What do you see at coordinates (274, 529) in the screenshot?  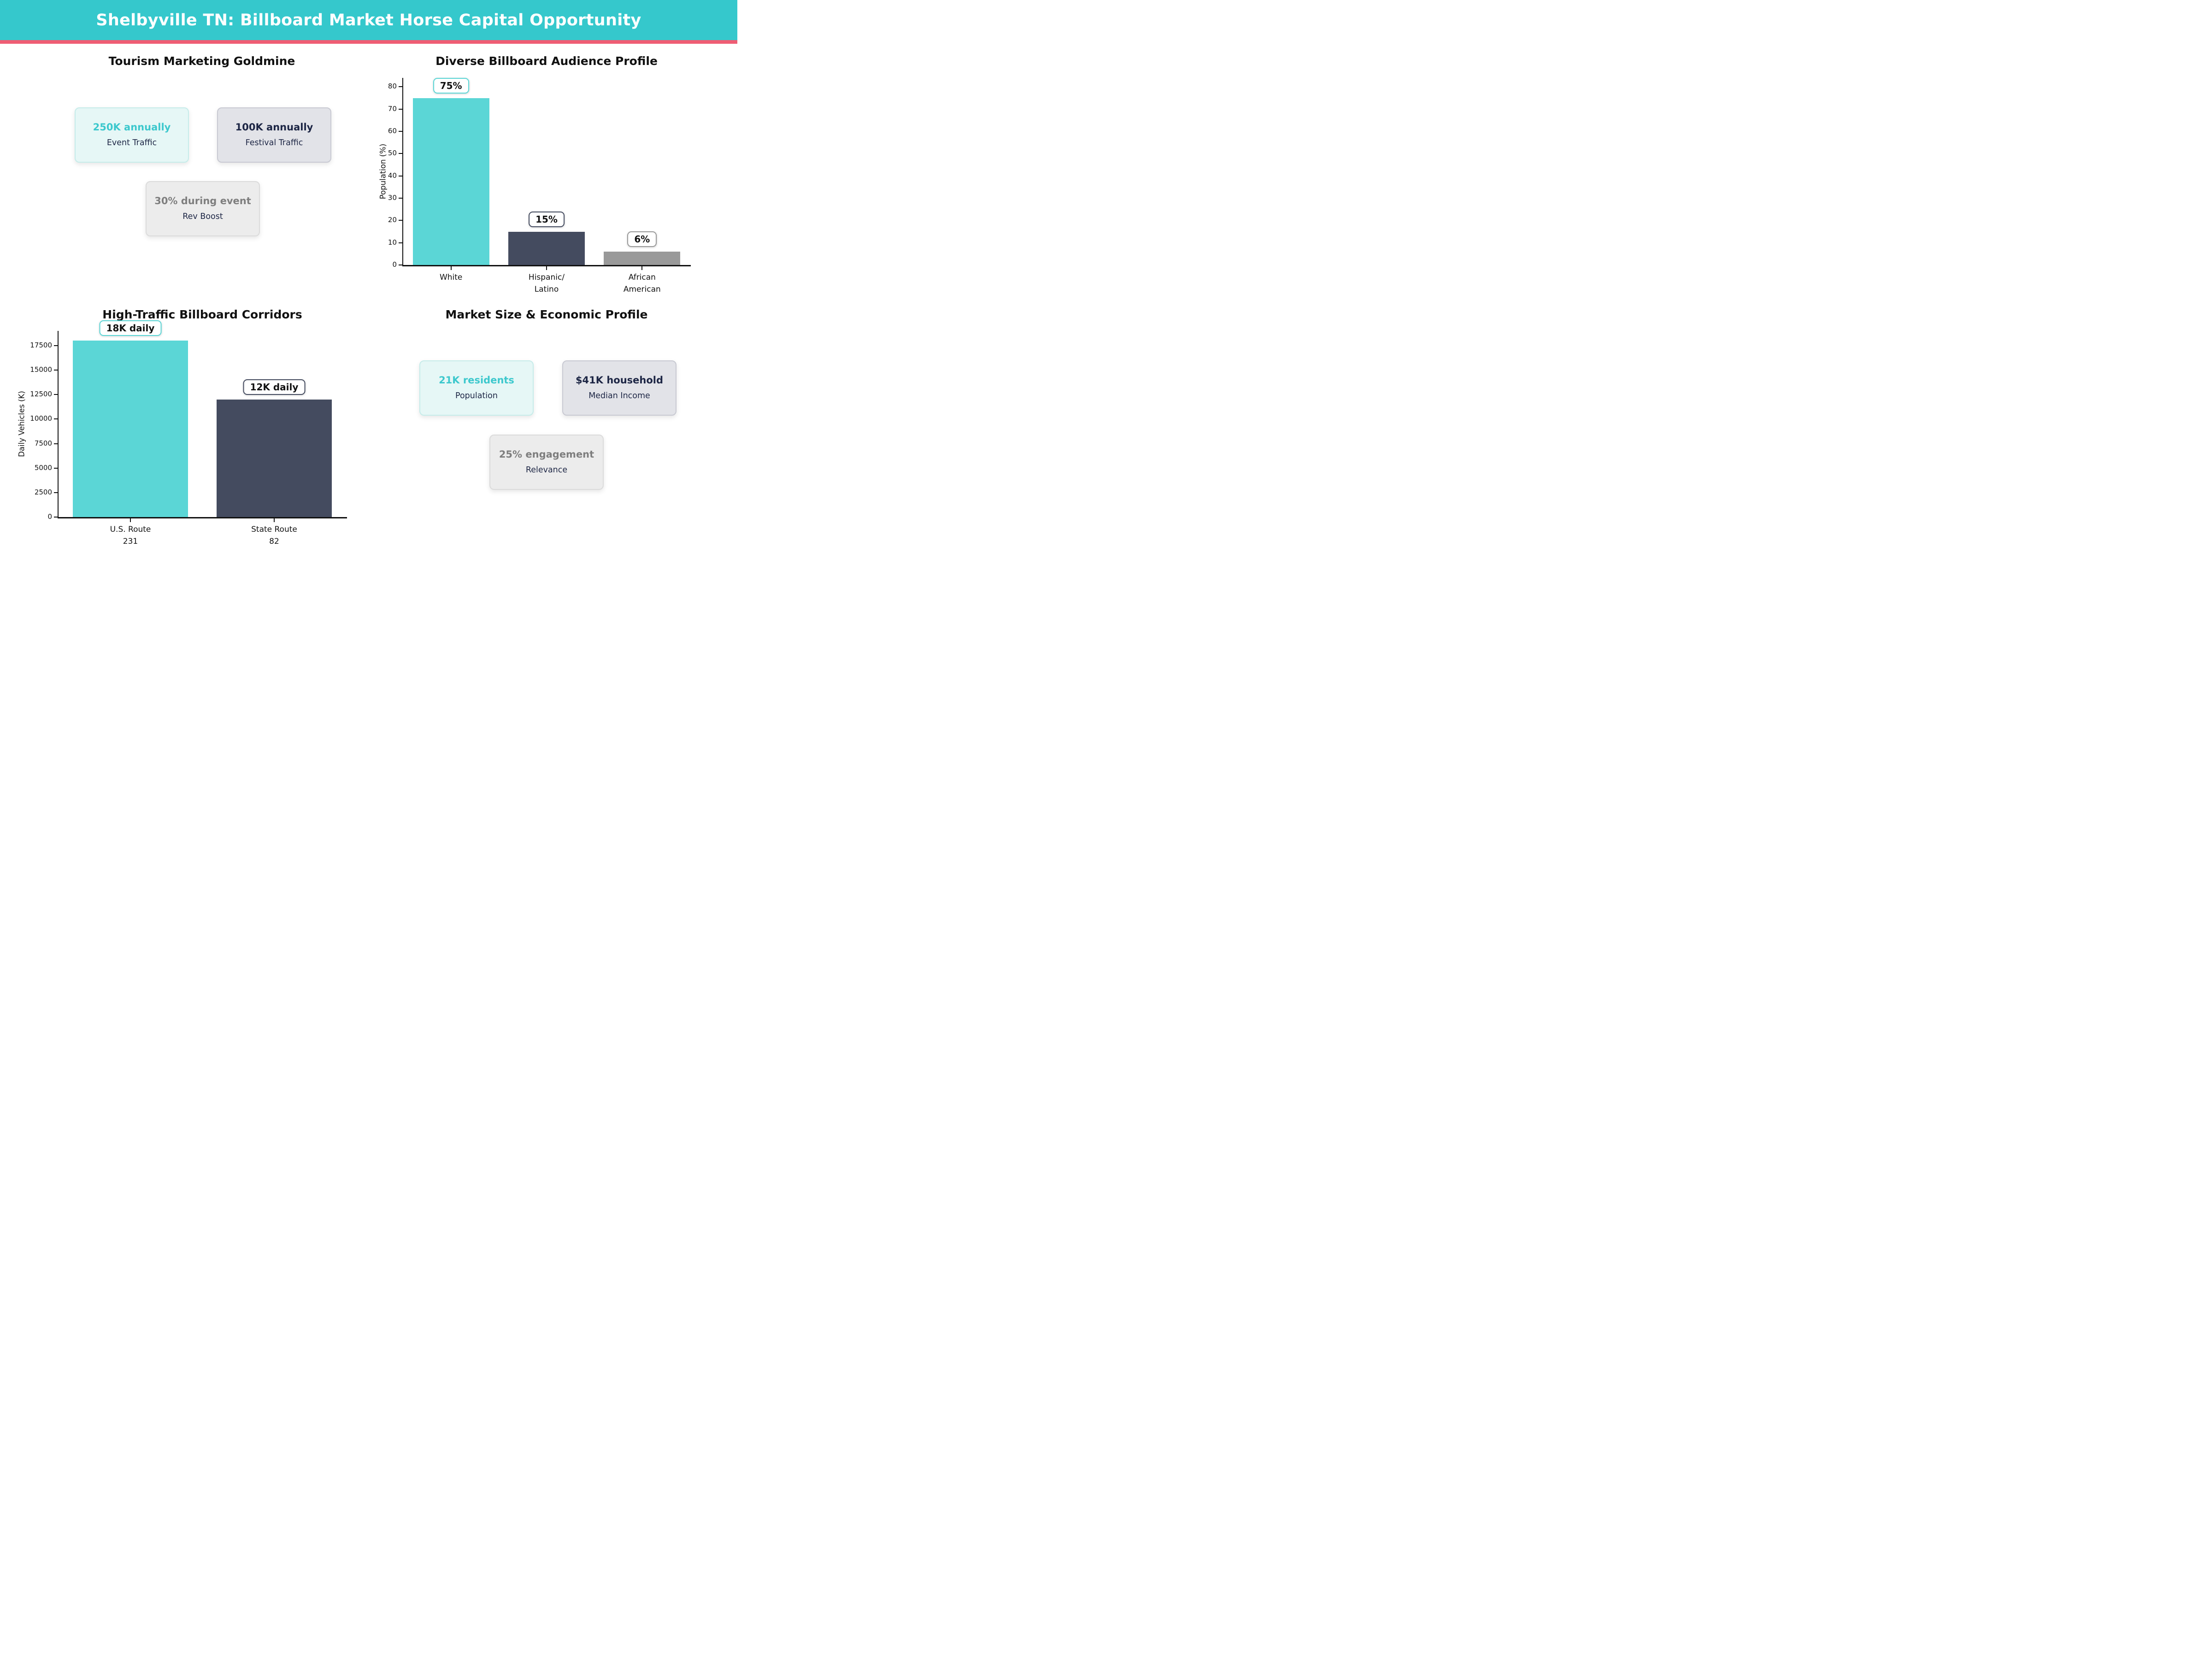 I see `category-label-line: State Route` at bounding box center [274, 529].